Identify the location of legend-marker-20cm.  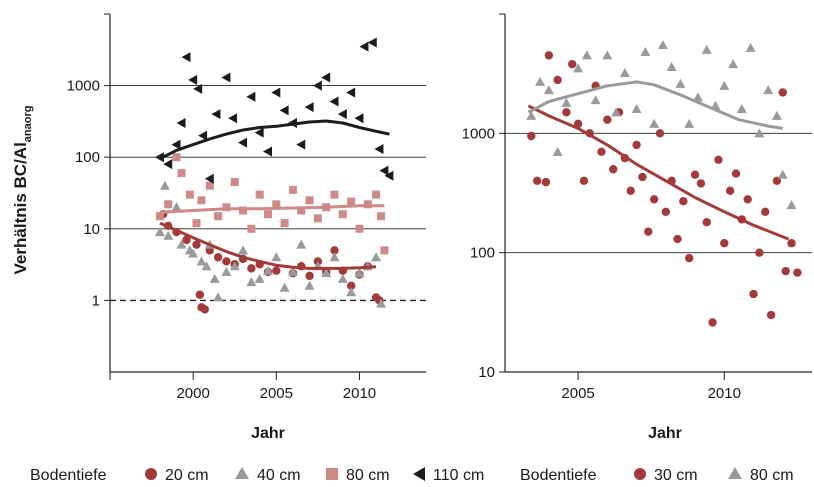
(151, 474).